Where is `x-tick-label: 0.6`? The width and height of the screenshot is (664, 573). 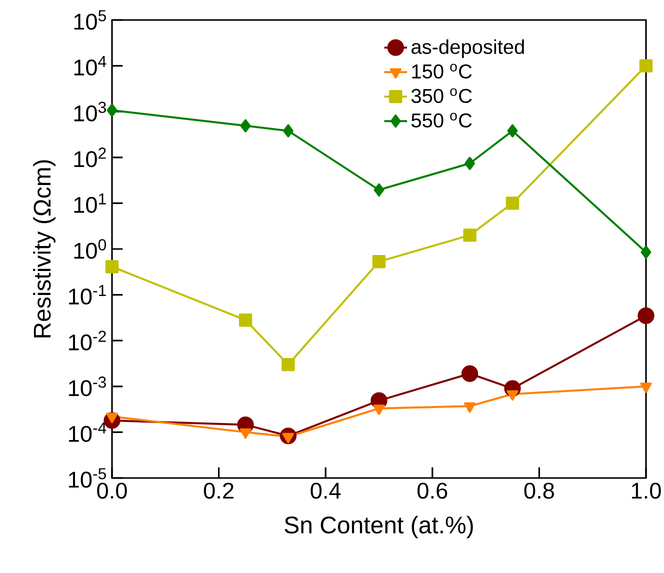 x-tick-label: 0.6 is located at coordinates (433, 490).